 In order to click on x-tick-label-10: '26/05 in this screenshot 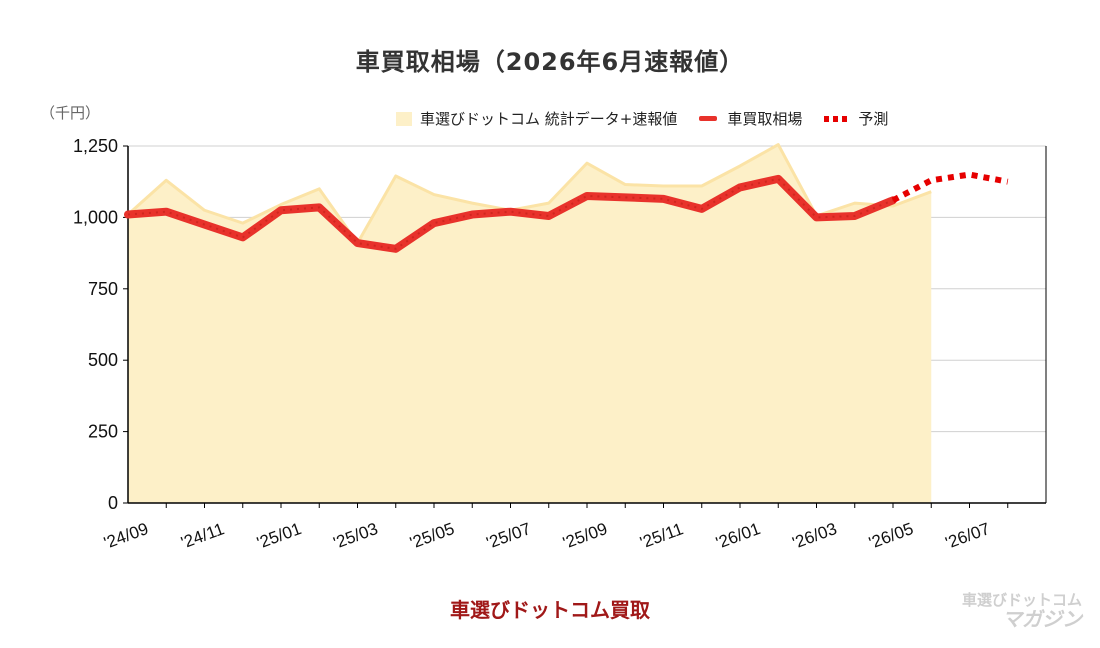, I will do `click(891, 536)`.